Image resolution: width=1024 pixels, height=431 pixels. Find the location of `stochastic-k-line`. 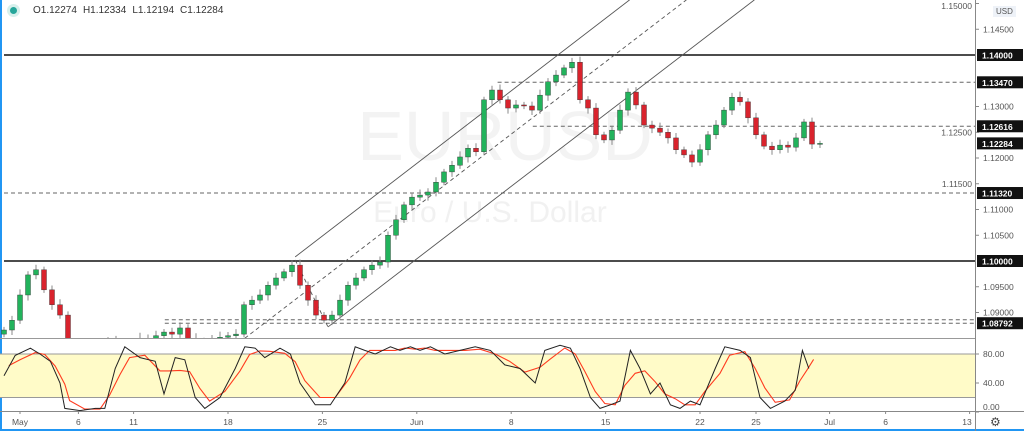

stochastic-k-line is located at coordinates (406, 377).